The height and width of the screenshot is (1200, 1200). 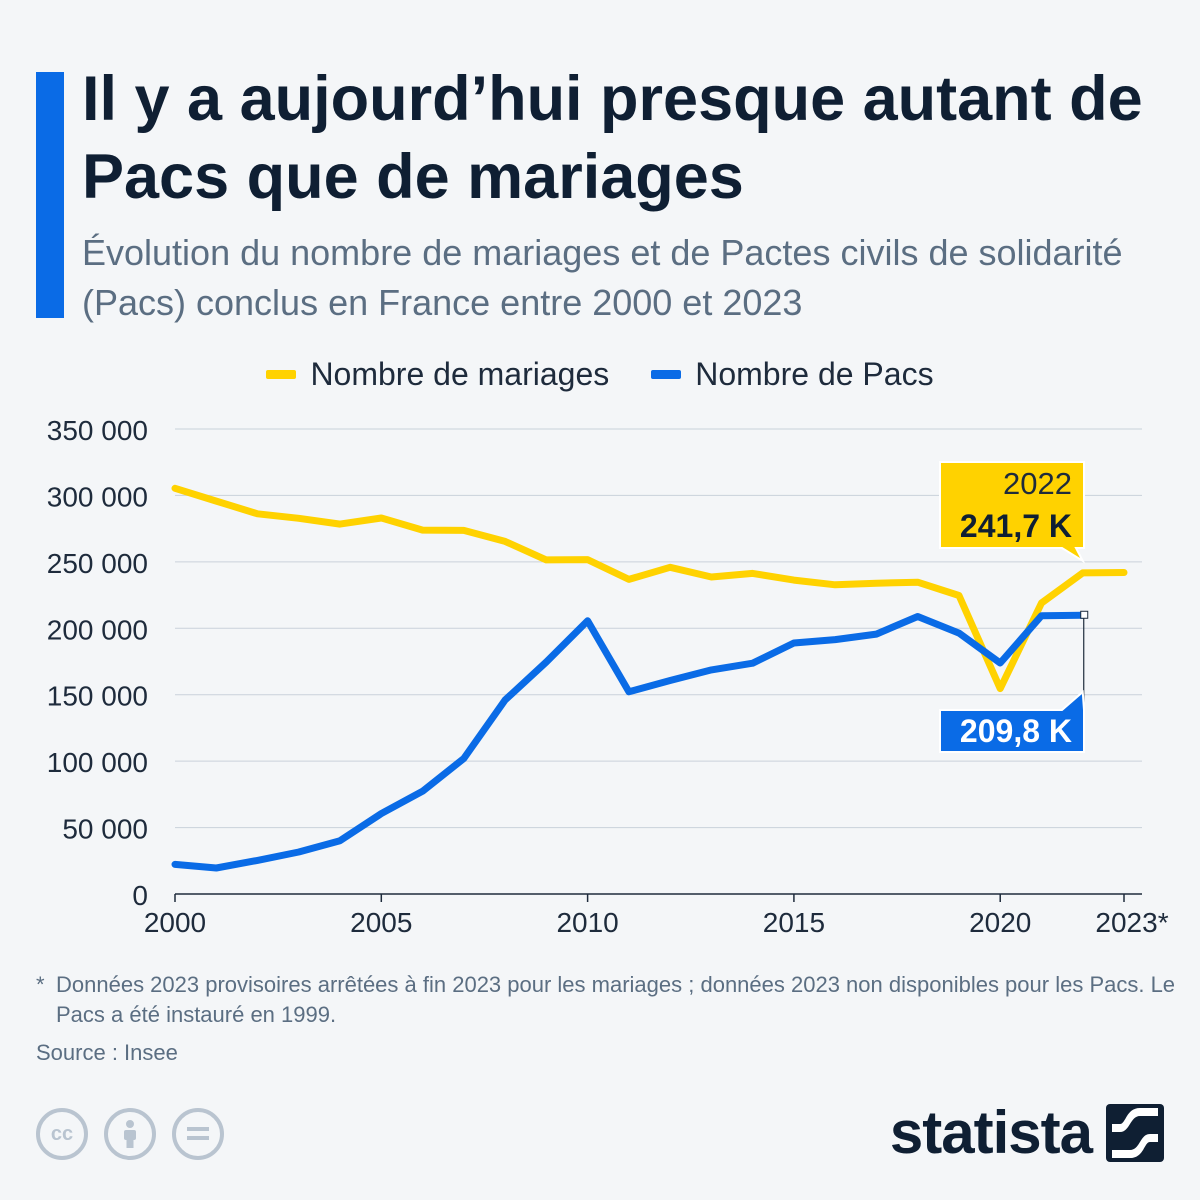 What do you see at coordinates (814, 374) in the screenshot?
I see `legend-label-pacs: Nombre de Pacs` at bounding box center [814, 374].